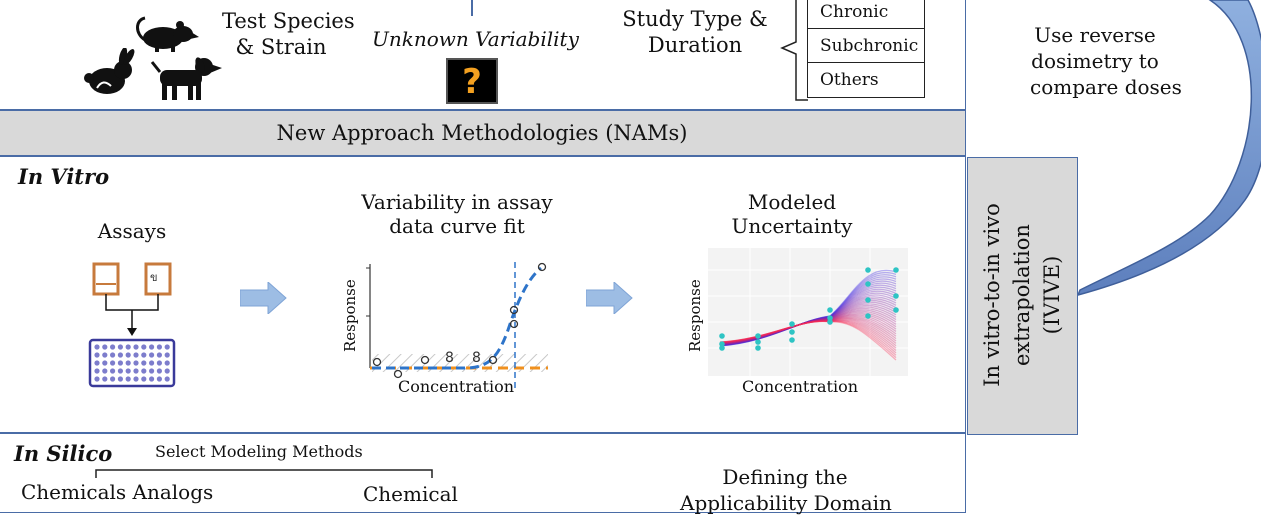 The image size is (1261, 516). What do you see at coordinates (109, 71) in the screenshot?
I see `rabbit-icon` at bounding box center [109, 71].